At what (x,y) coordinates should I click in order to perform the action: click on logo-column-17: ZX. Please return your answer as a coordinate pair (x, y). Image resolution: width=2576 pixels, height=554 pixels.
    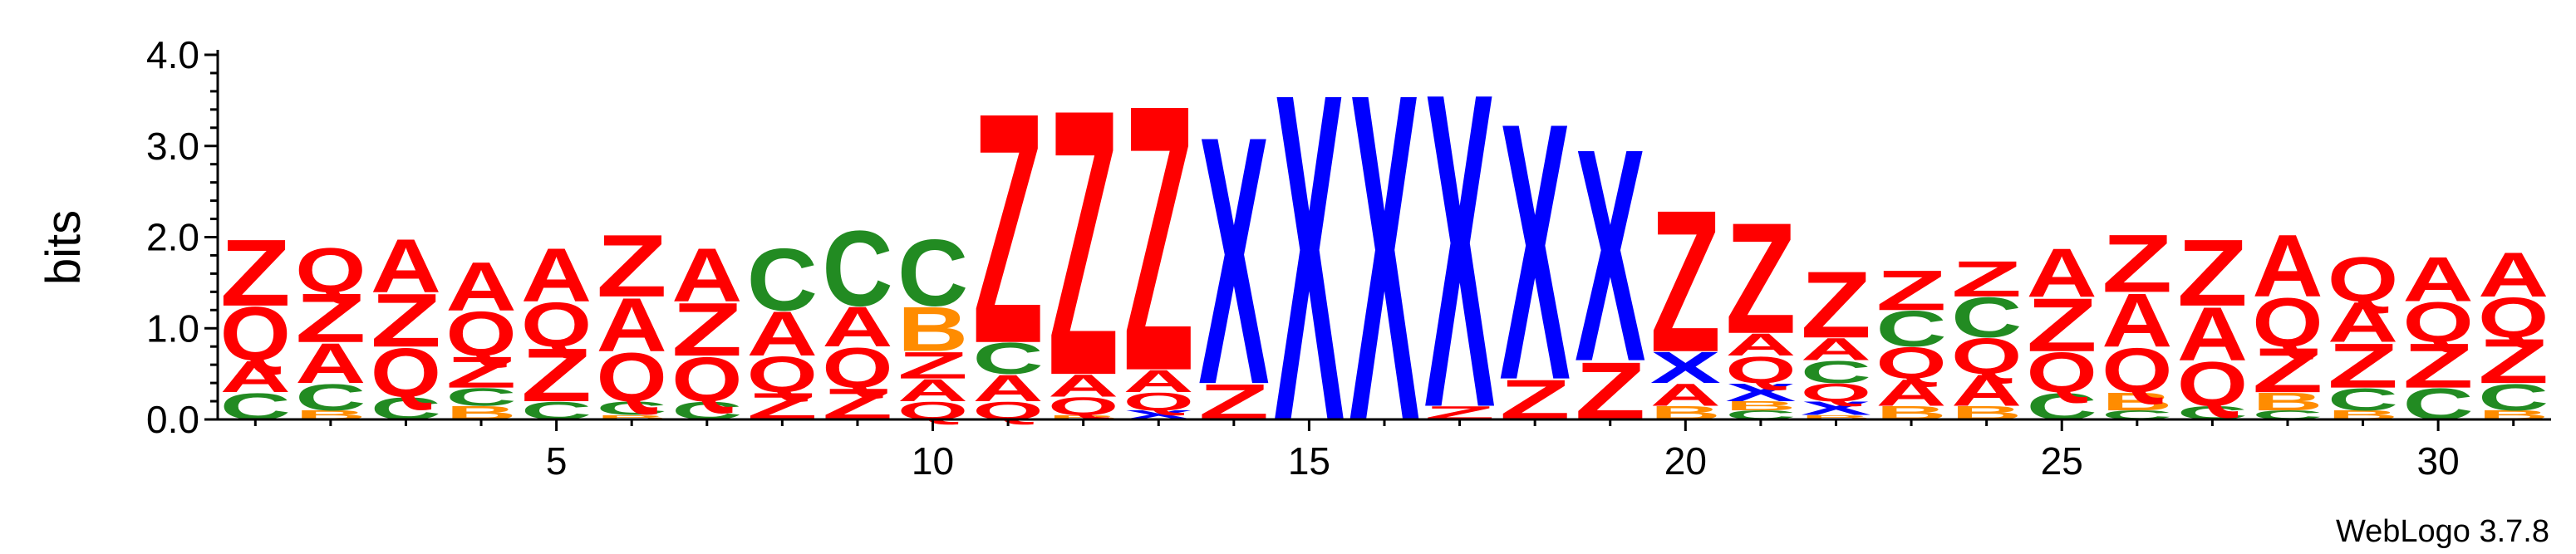
    Looking at the image, I should click on (1460, 251).